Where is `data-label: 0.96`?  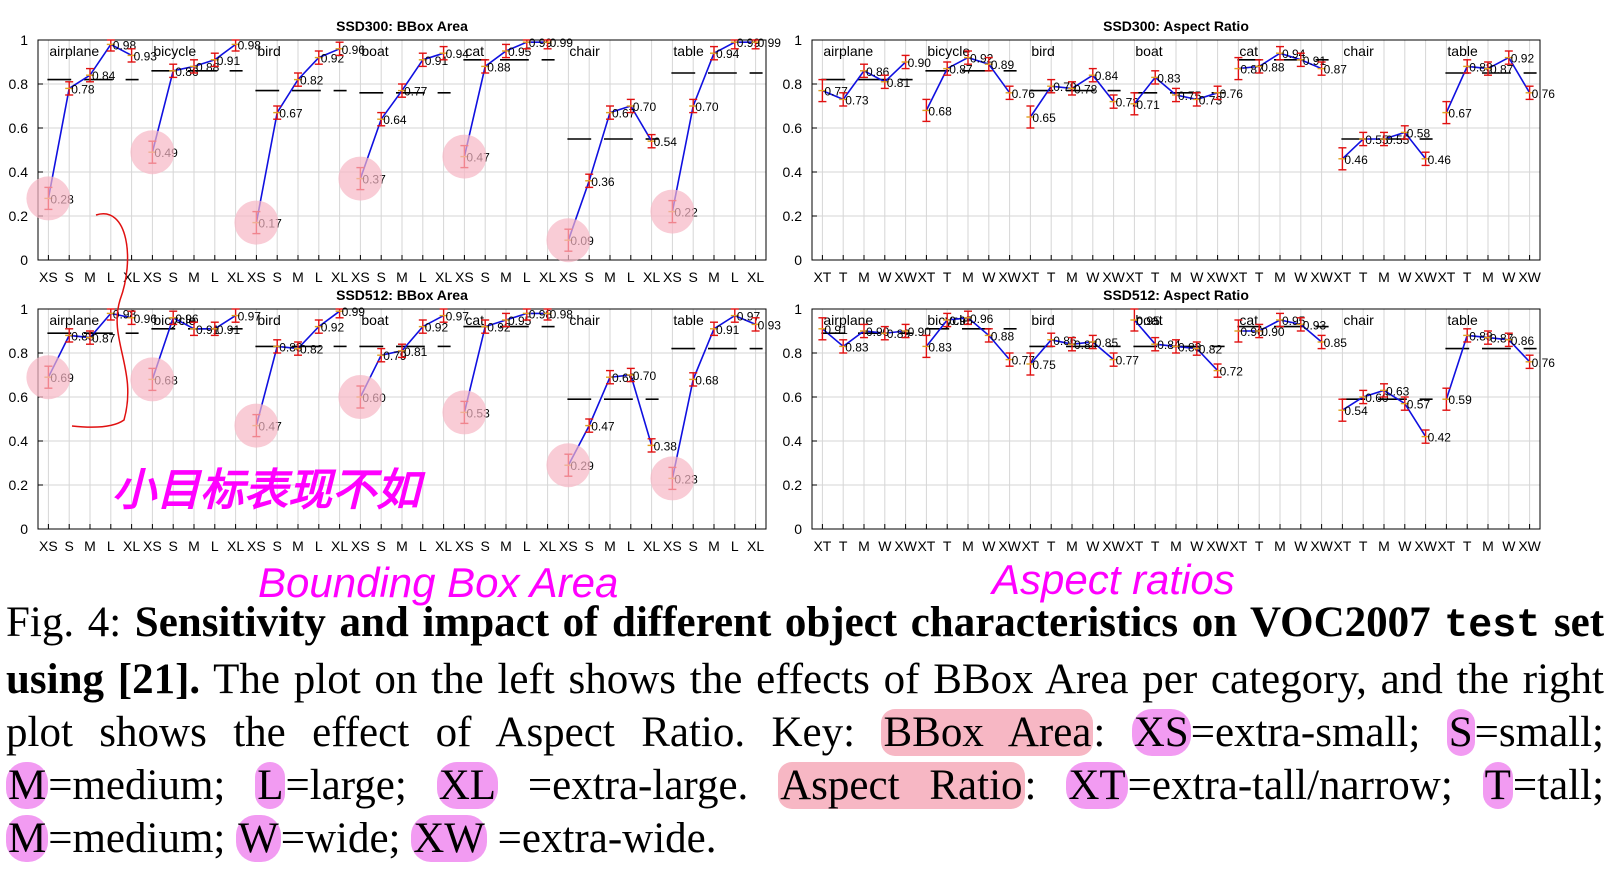
data-label: 0.96 is located at coordinates (146, 319).